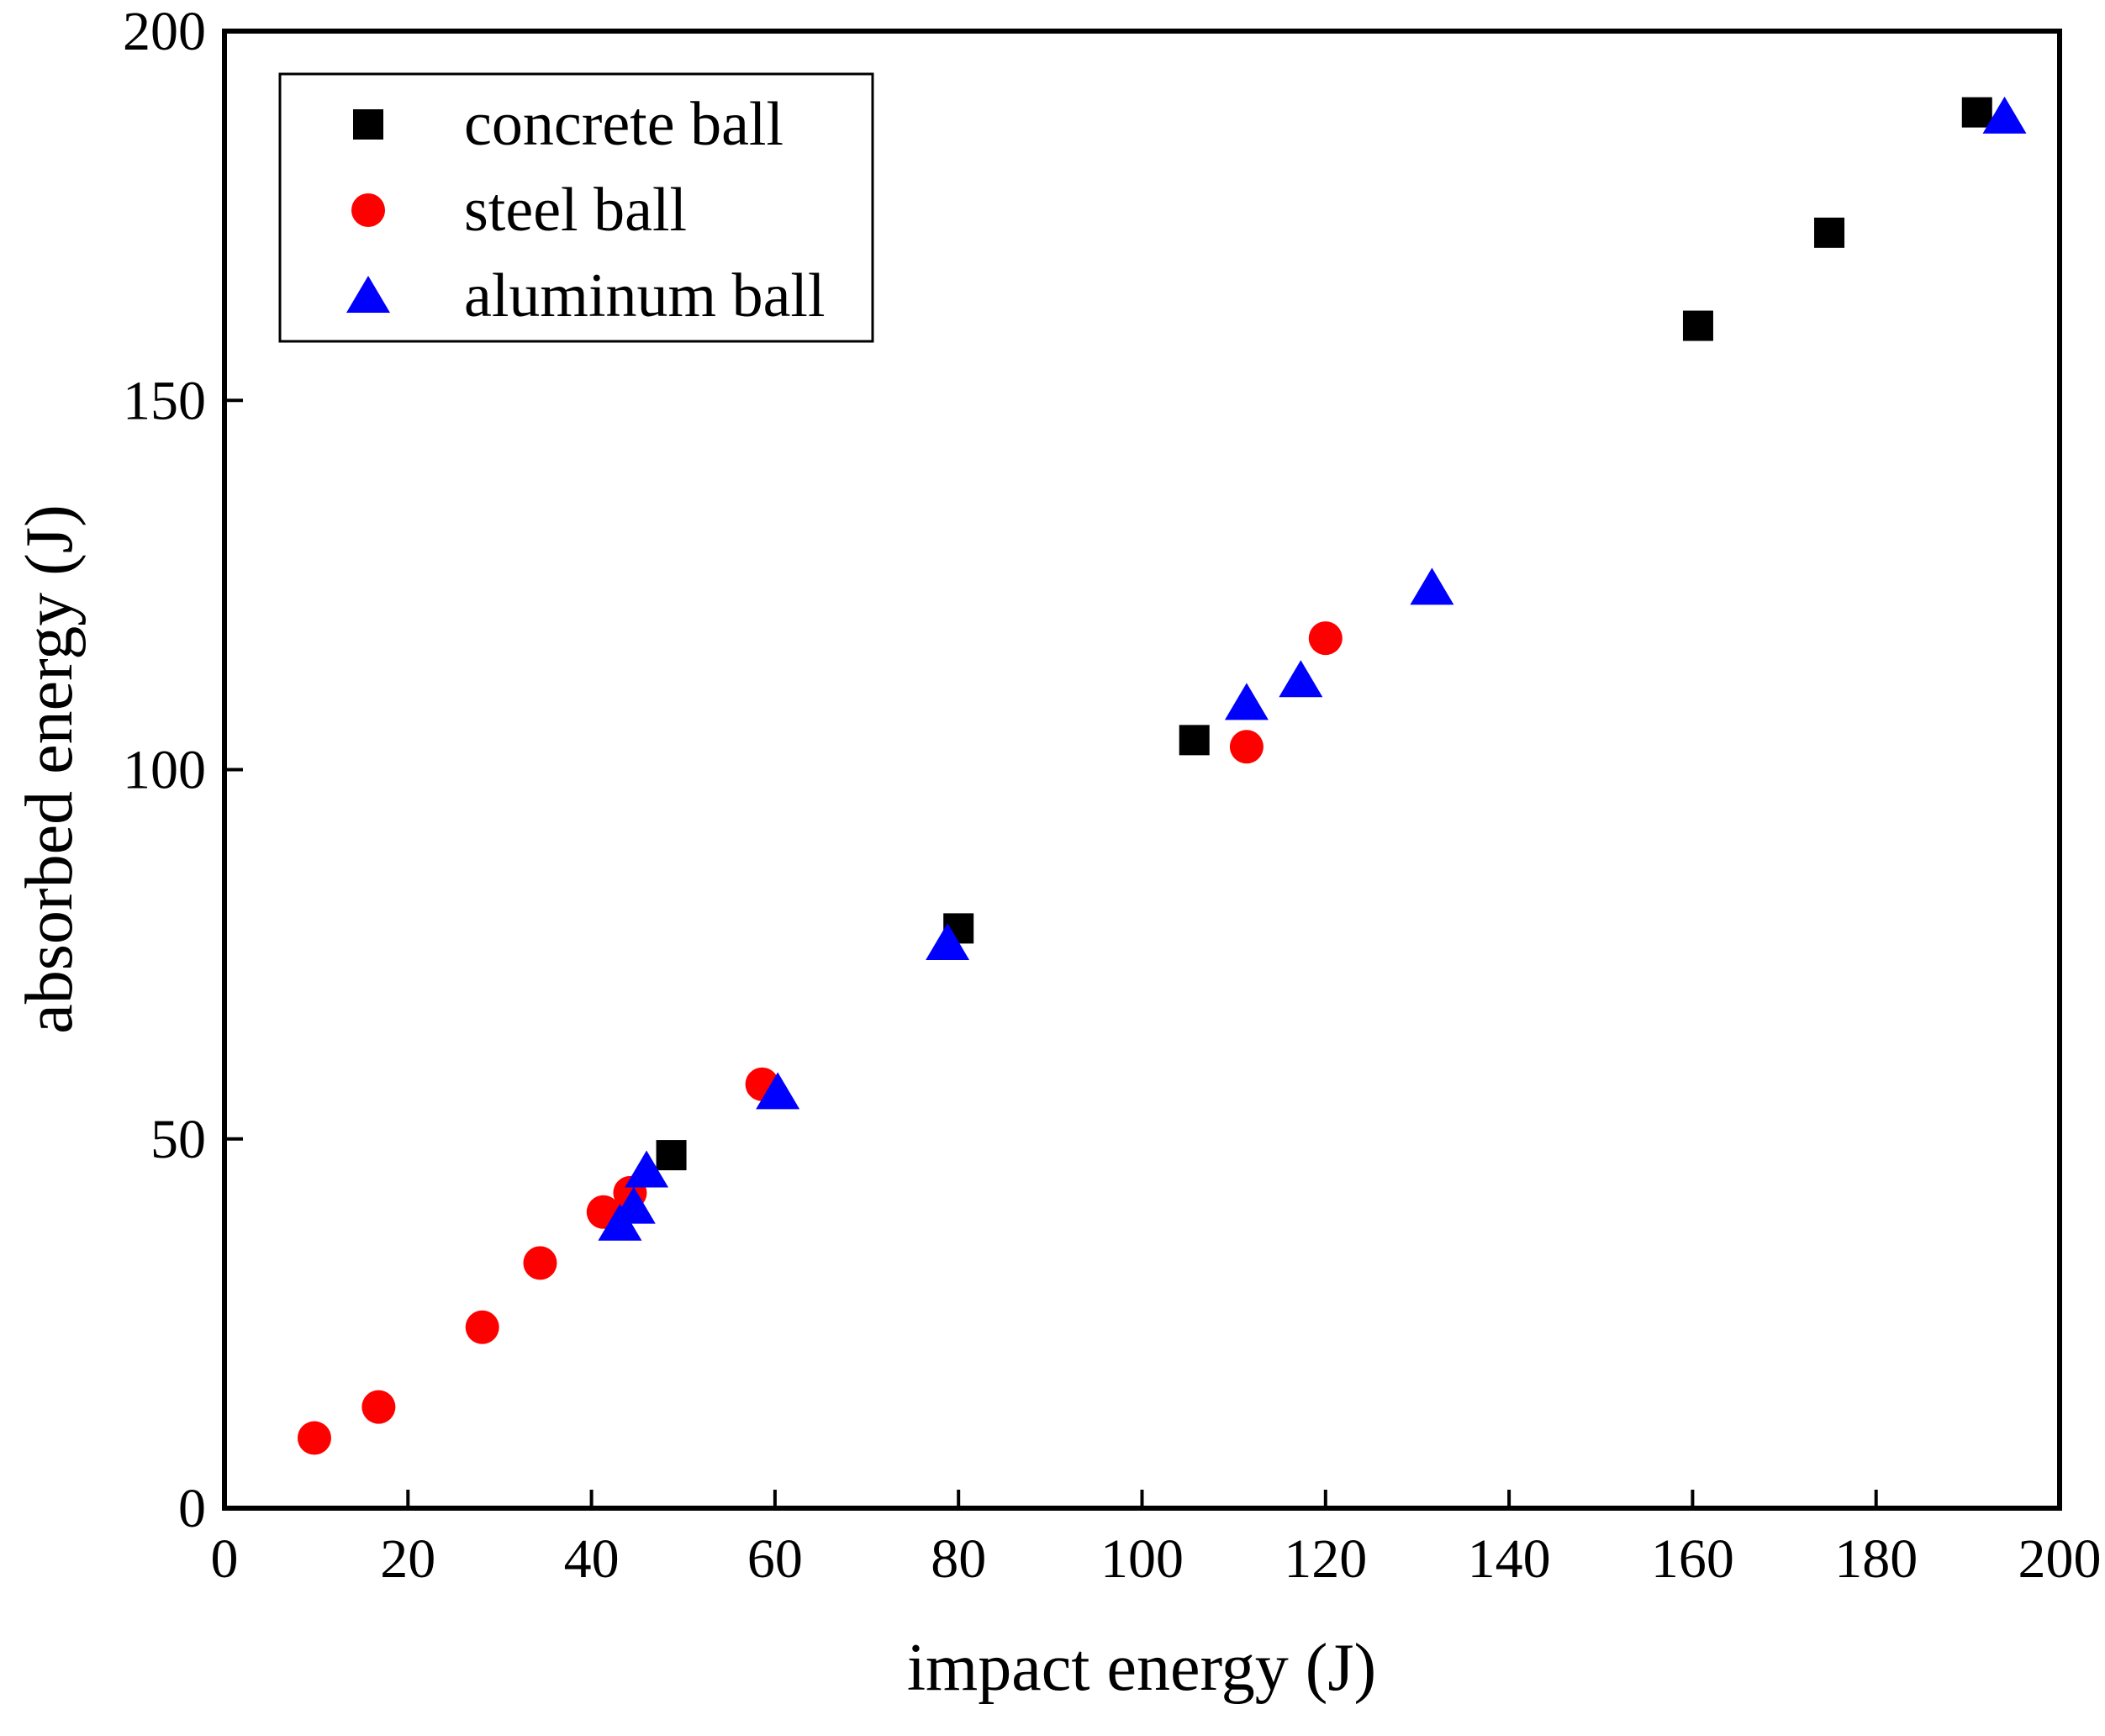  I want to click on legend-items: concrete ball steel ball aluminum ball, so click(586, 210).